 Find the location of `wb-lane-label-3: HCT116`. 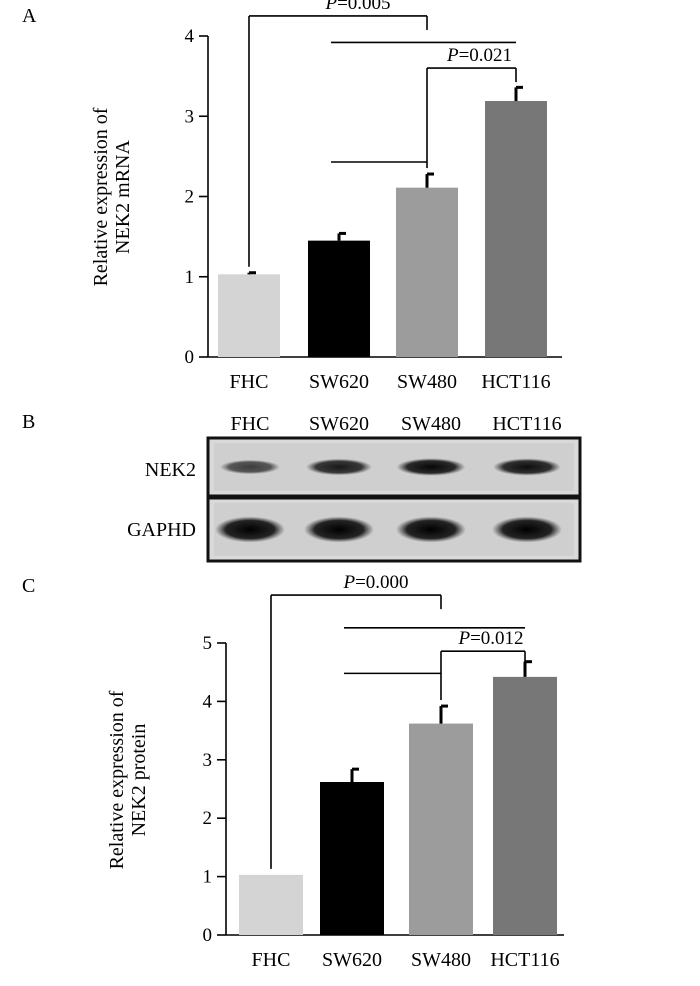

wb-lane-label-3: HCT116 is located at coordinates (526, 424).